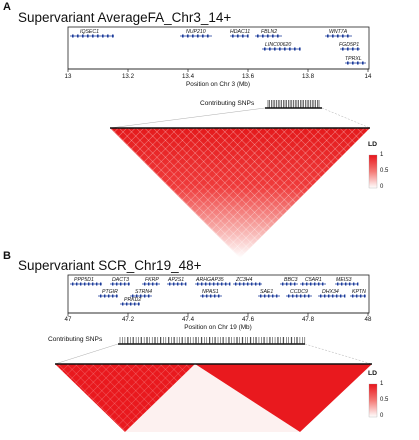 The height and width of the screenshot is (440, 419). Describe the element at coordinates (125, 17) in the screenshot. I see `panel-title-a: Supervariant AverageFA_Chr3_14+` at that location.